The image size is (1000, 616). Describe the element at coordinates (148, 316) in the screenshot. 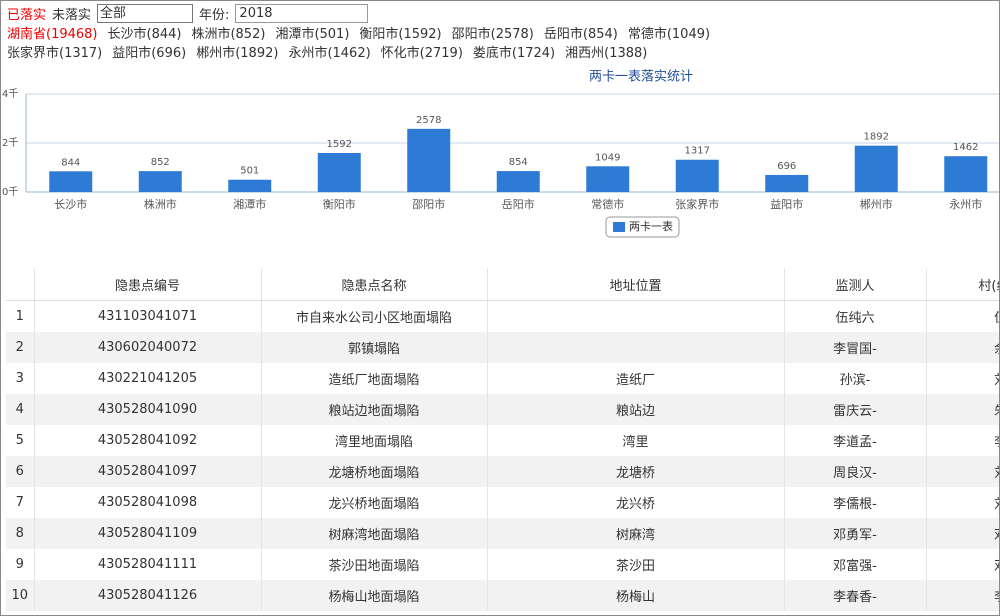

I see `table-cell: 431103041071` at that location.